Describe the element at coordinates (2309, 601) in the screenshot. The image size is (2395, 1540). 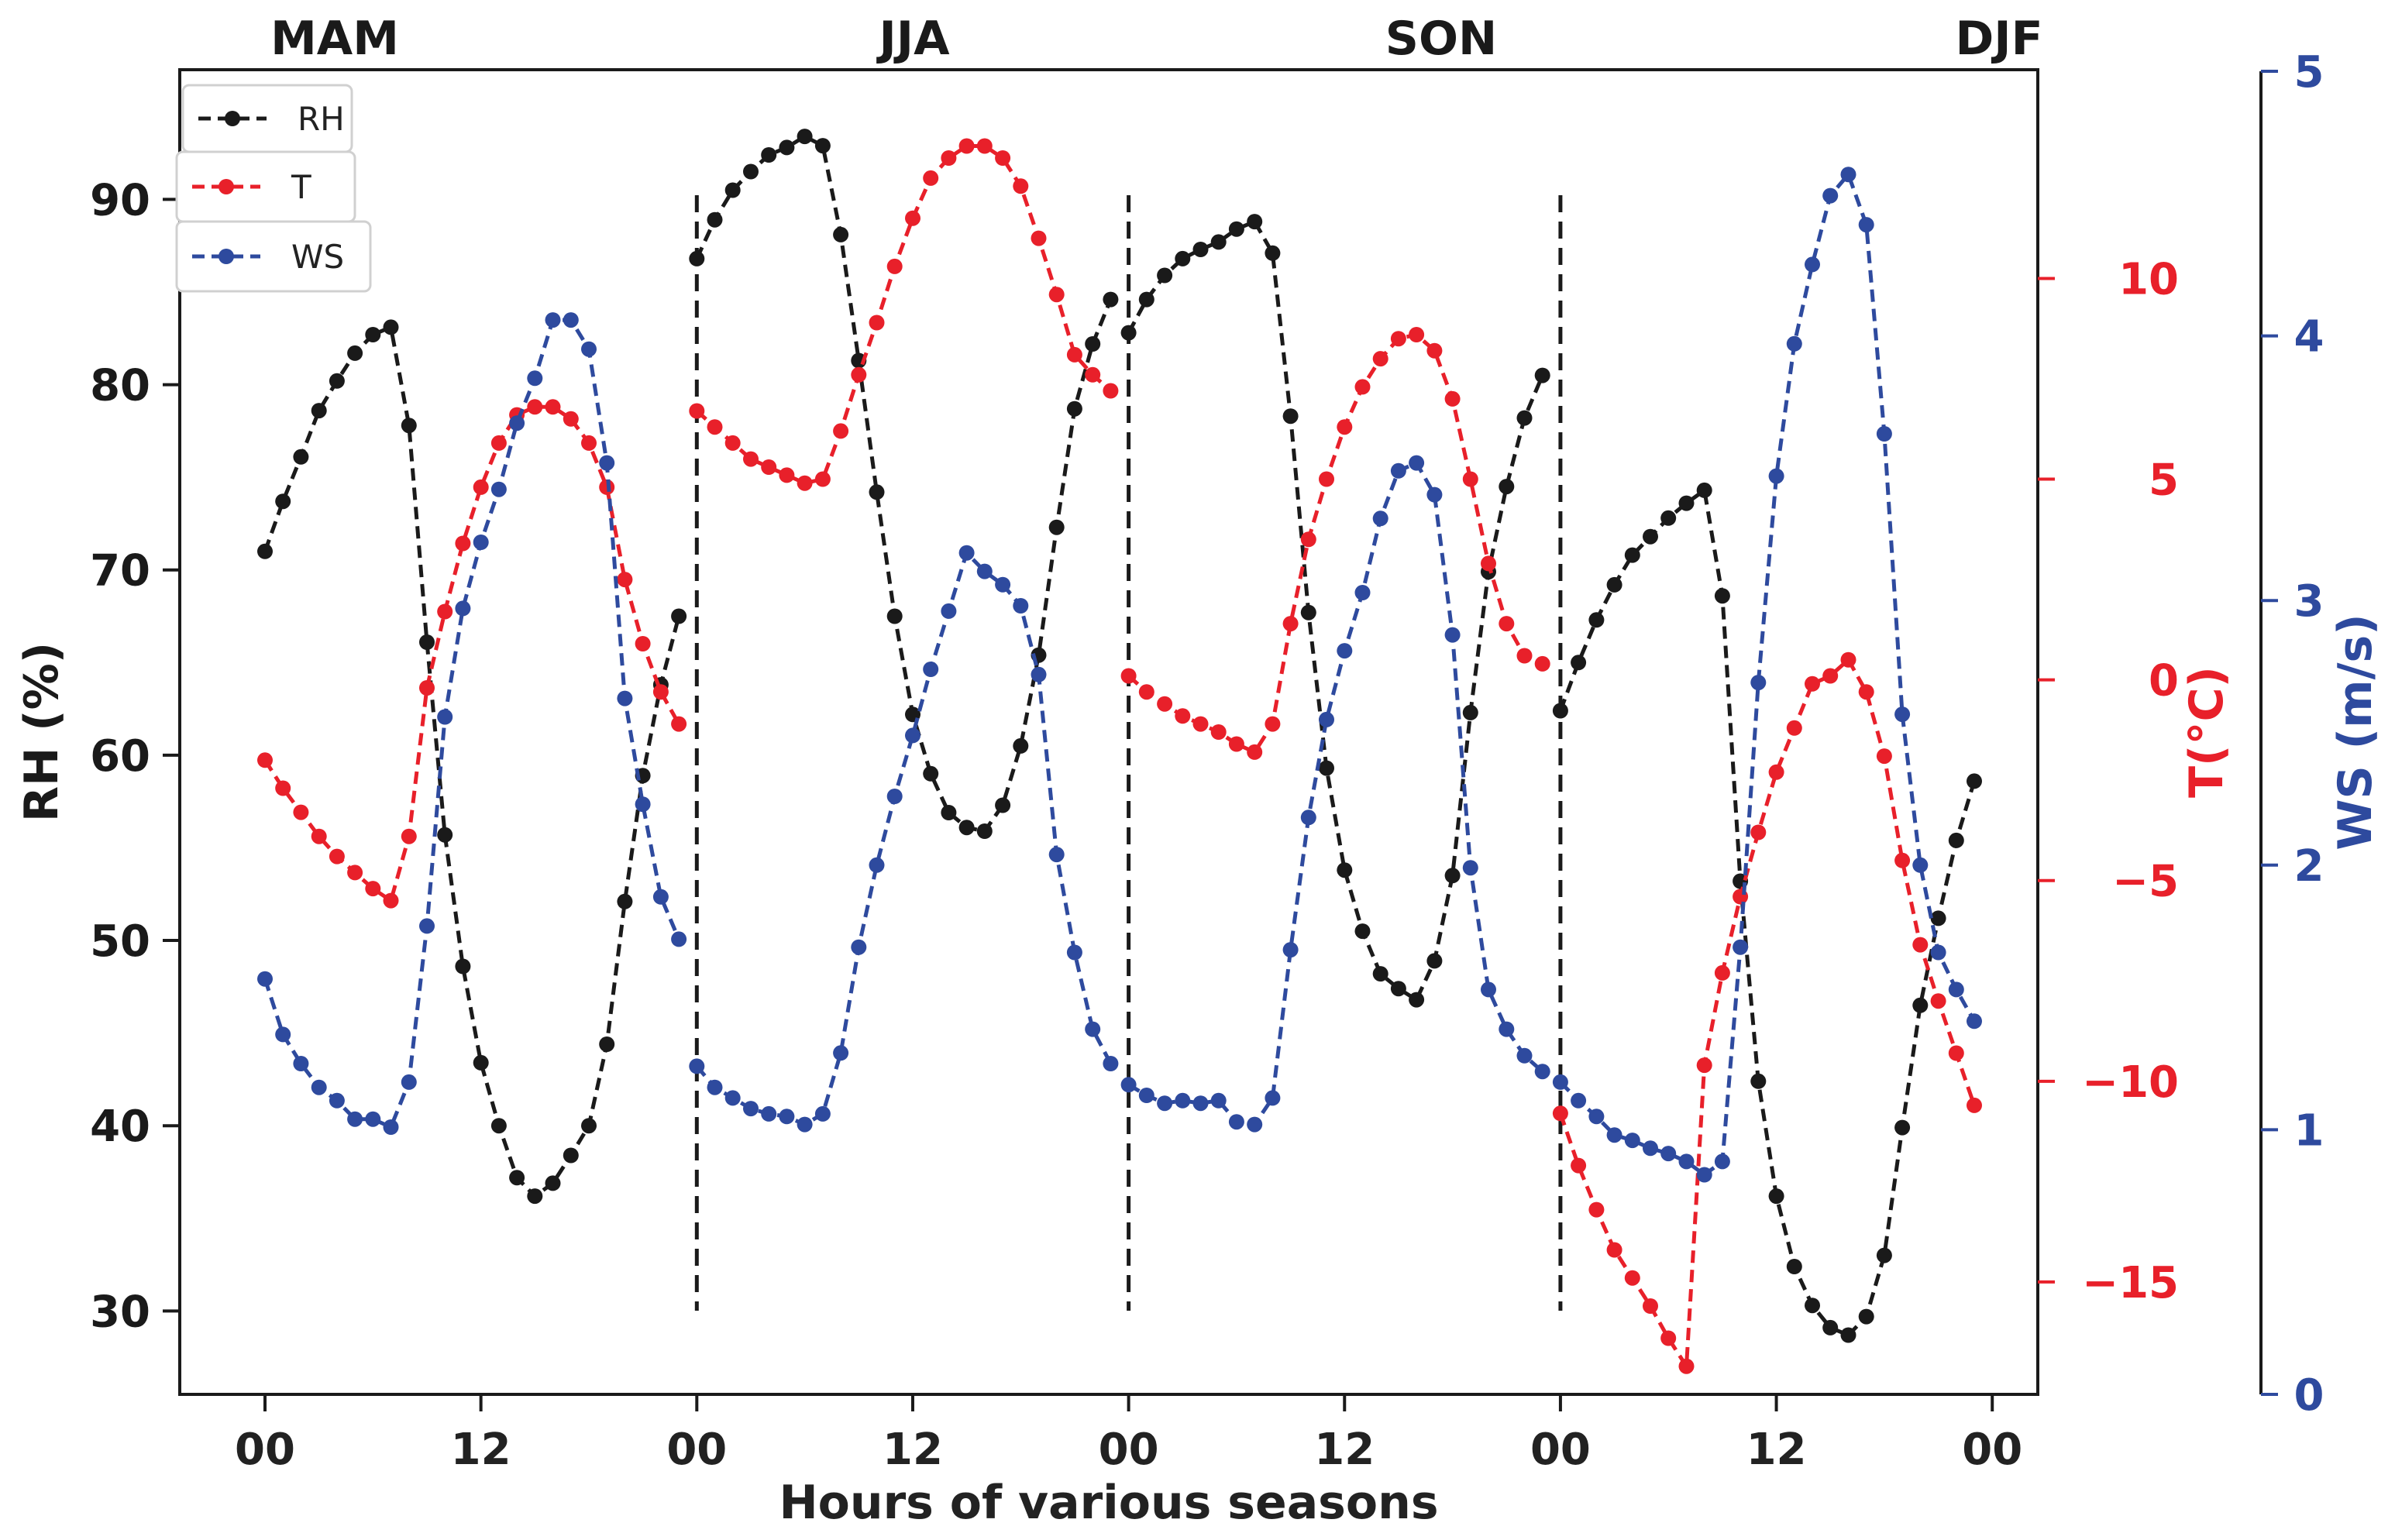
I see `ws-tick-label: 3` at that location.